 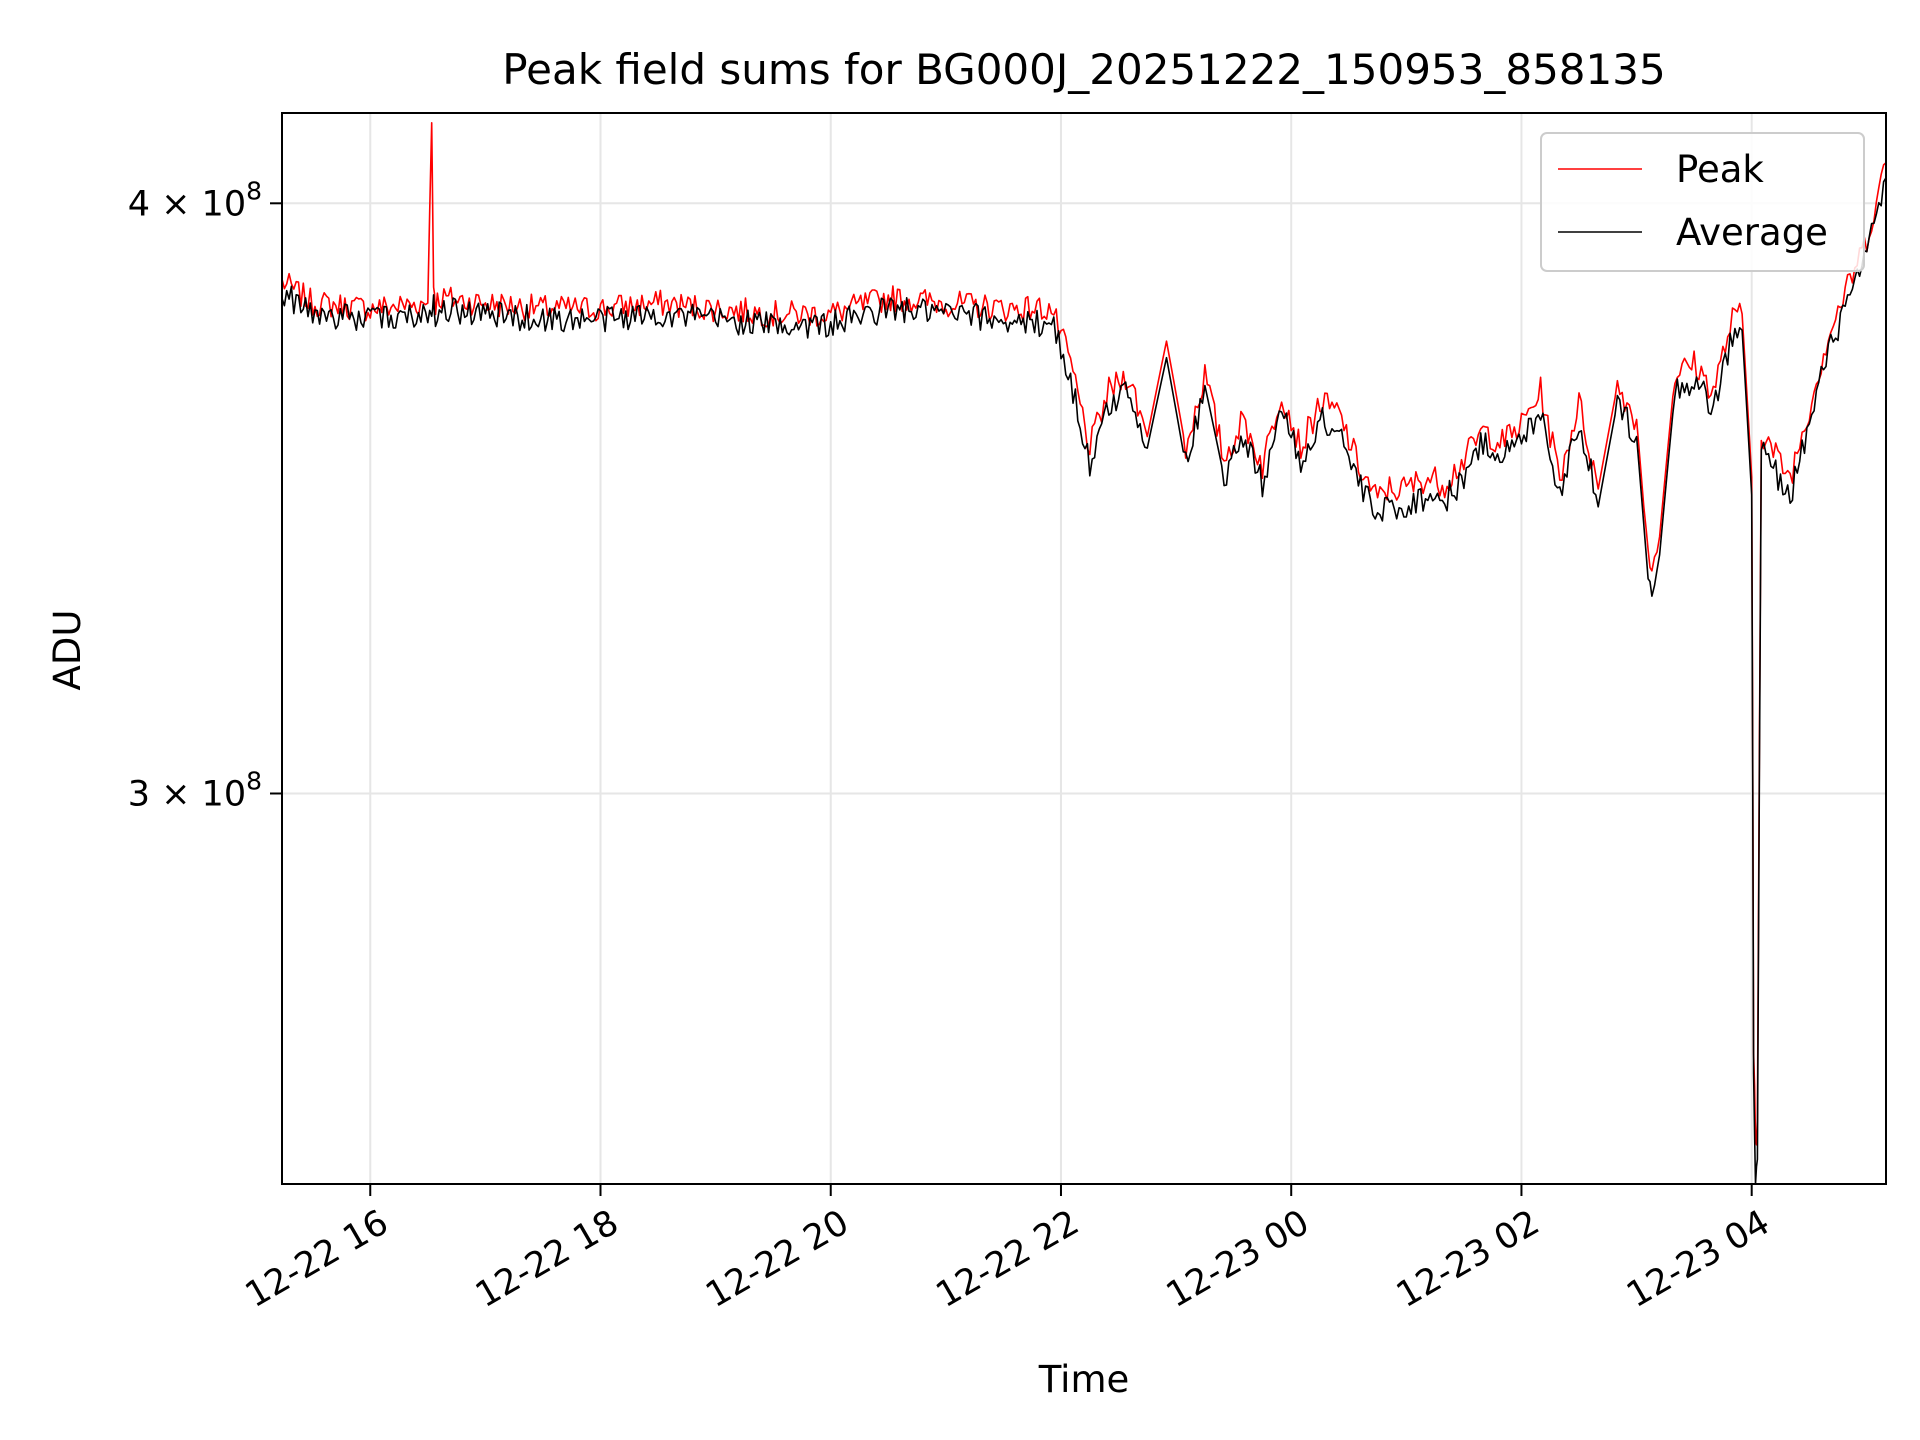 I want to click on x-axis-label: Time, so click(x=1084, y=1379).